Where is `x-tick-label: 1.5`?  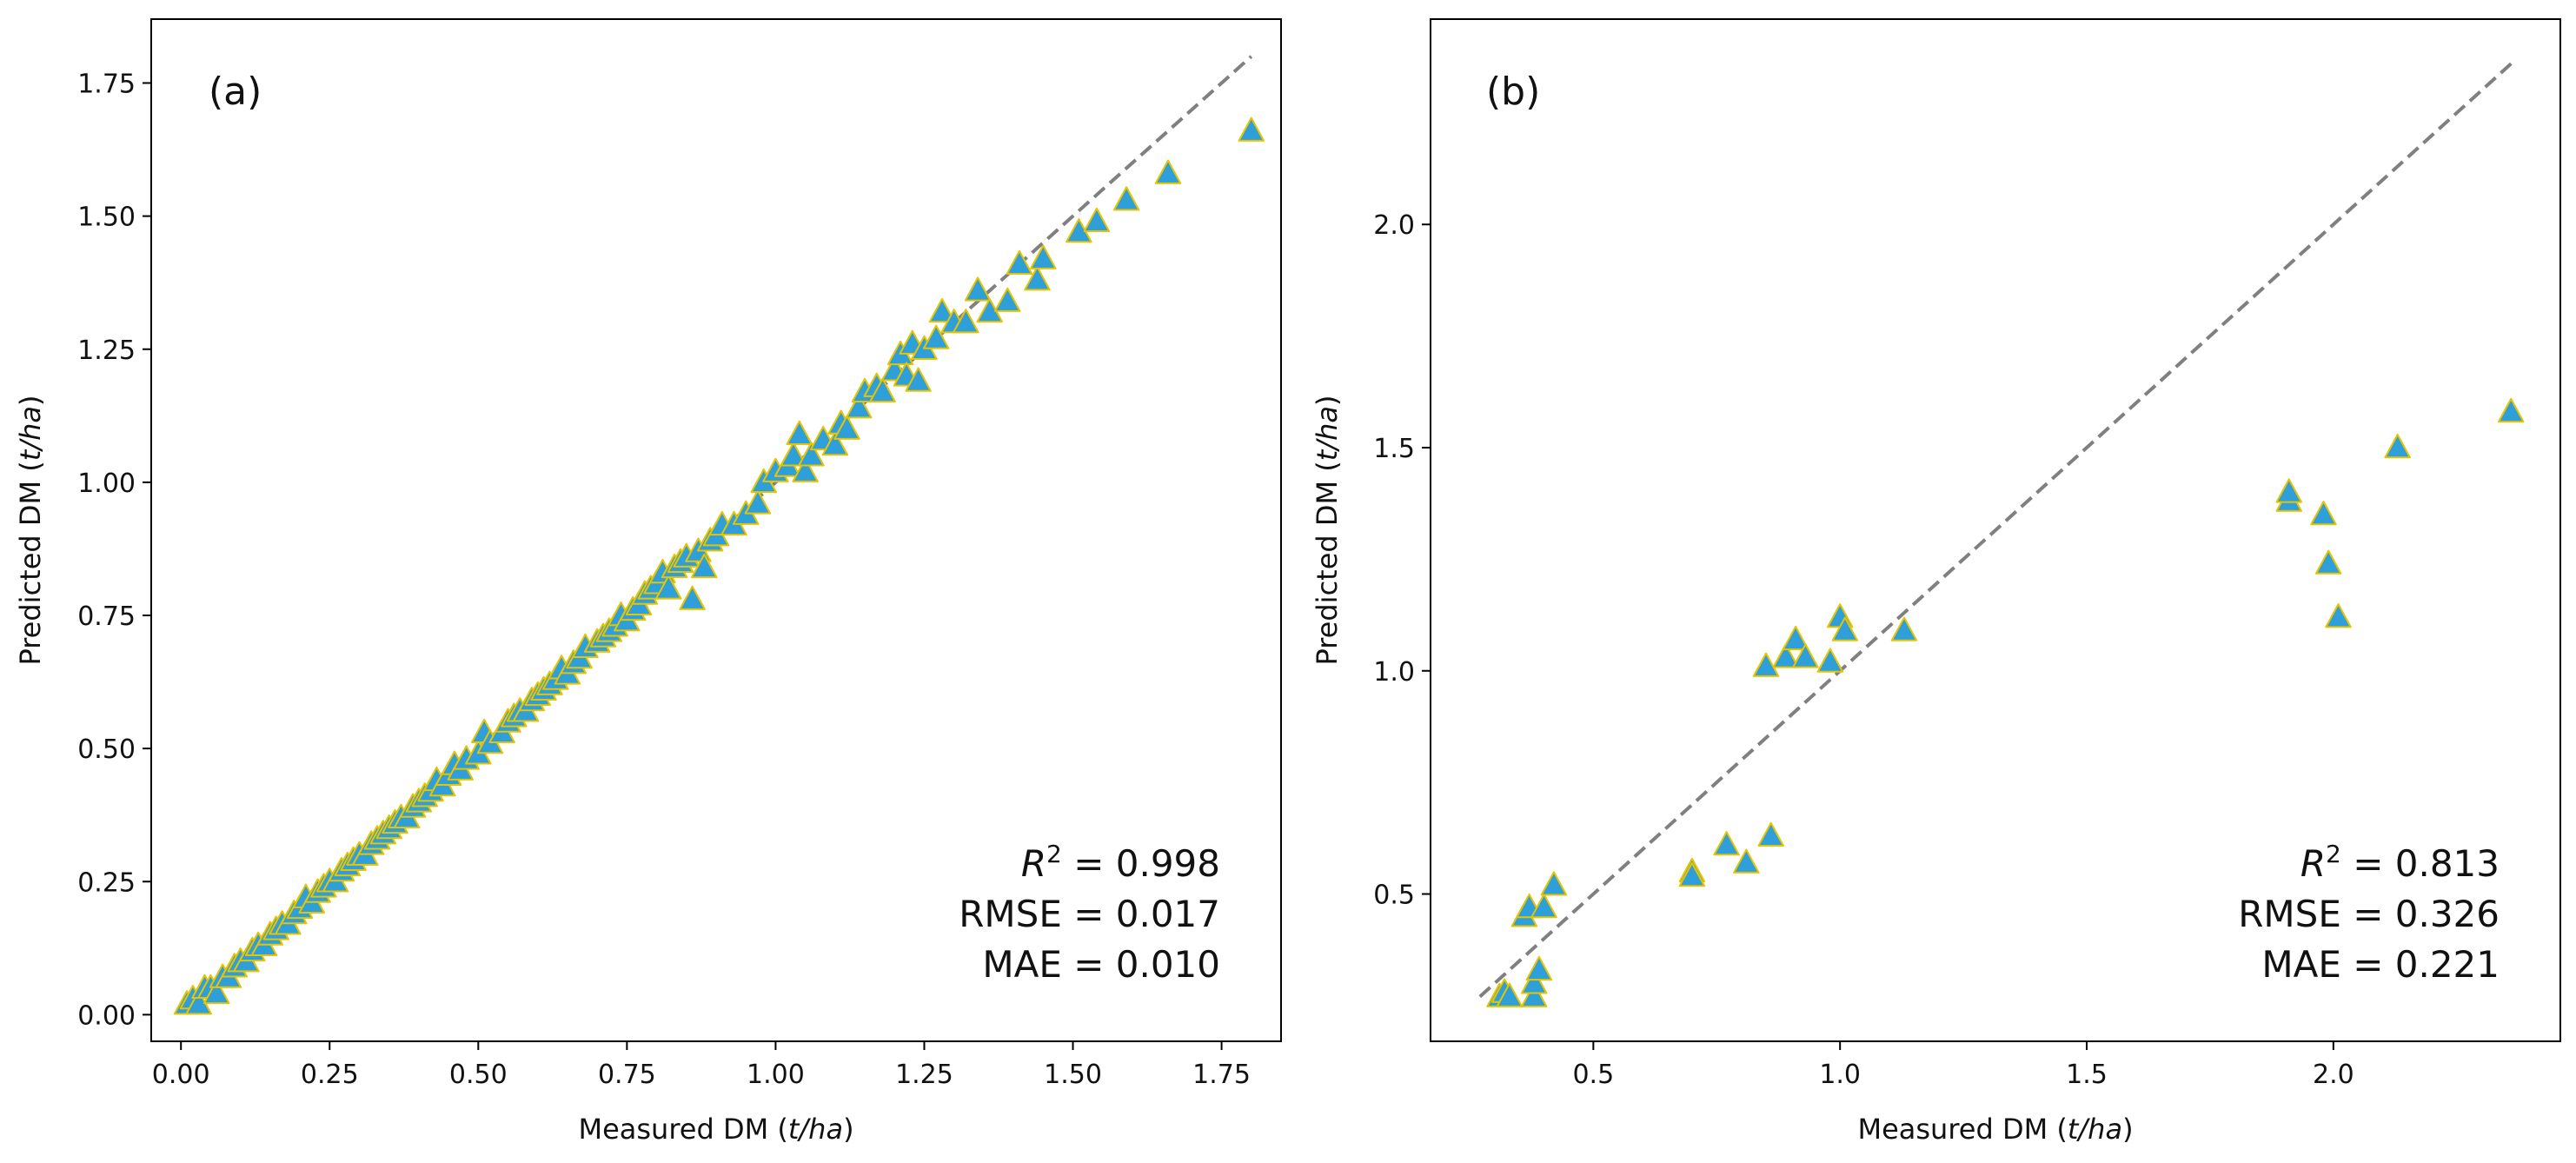 x-tick-label: 1.5 is located at coordinates (2087, 1075).